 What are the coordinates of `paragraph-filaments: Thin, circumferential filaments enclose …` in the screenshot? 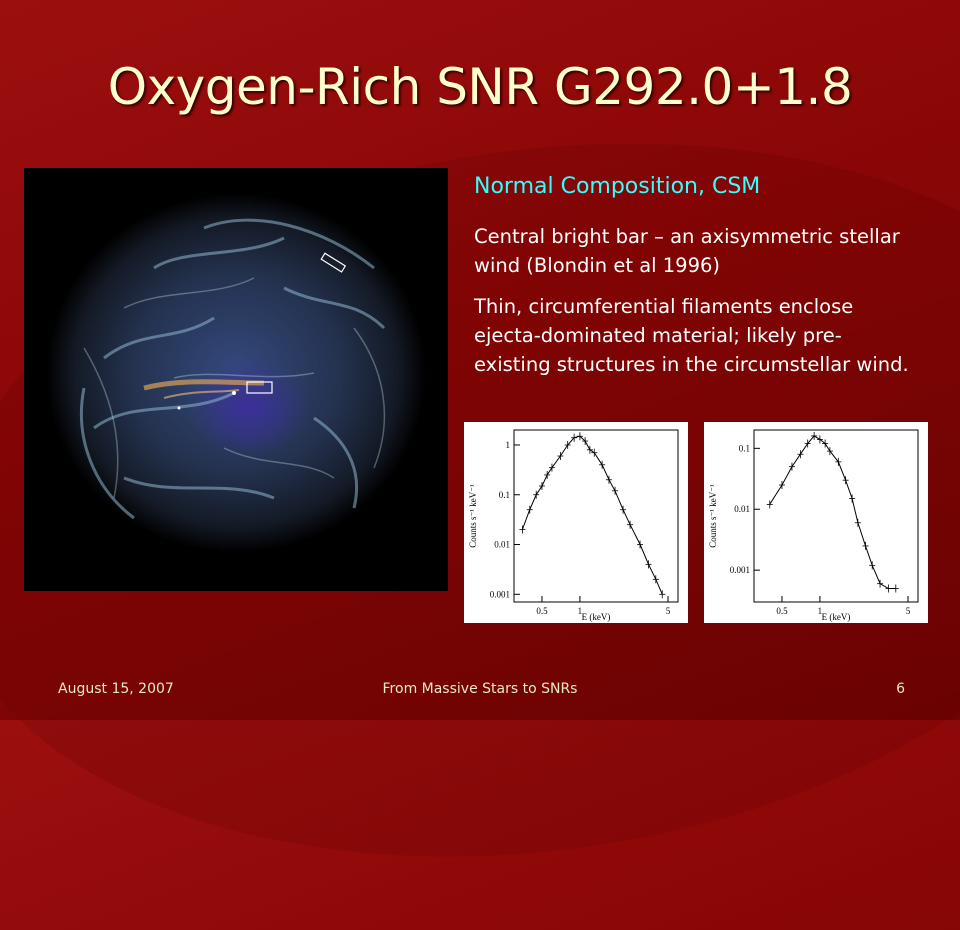 It's located at (691, 335).